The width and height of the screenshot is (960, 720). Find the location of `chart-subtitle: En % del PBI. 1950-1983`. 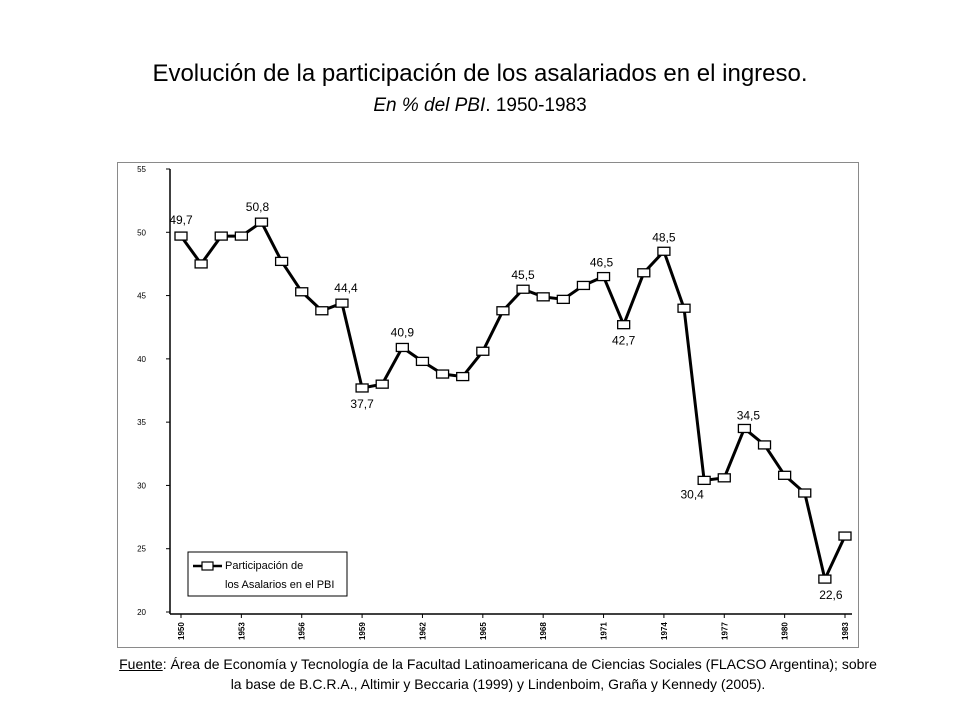

chart-subtitle: En % del PBI. 1950-1983 is located at coordinates (480, 106).